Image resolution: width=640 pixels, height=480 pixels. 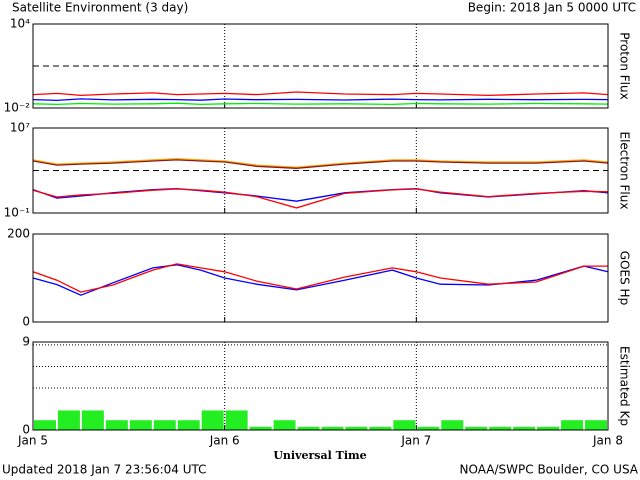 I want to click on y-tick-label: 10⁻¹, so click(x=17, y=213).